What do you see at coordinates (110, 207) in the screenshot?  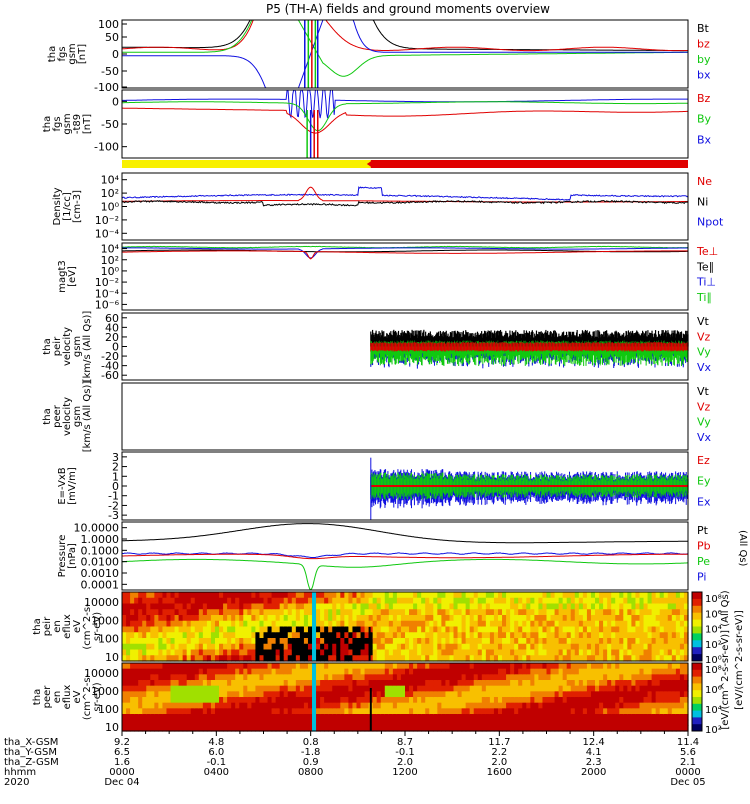 I see `y-tick-label: 10⁰` at bounding box center [110, 207].